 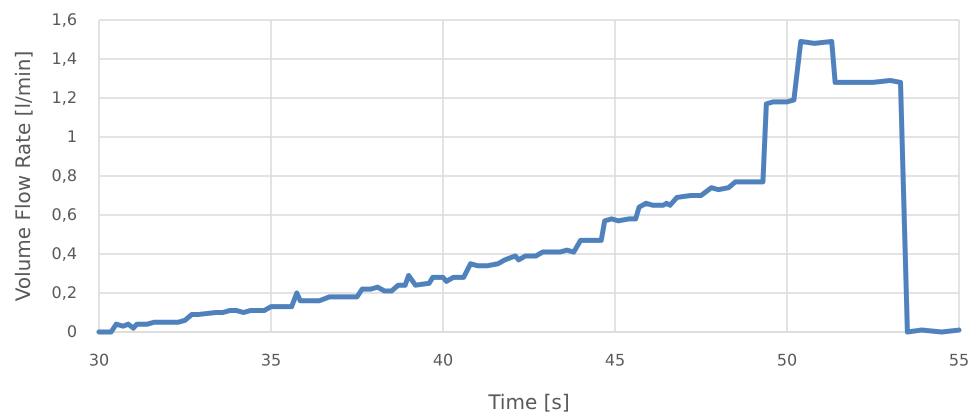 What do you see at coordinates (23, 176) in the screenshot?
I see `y-axis-title: Volume Flow Rate [l/min]` at bounding box center [23, 176].